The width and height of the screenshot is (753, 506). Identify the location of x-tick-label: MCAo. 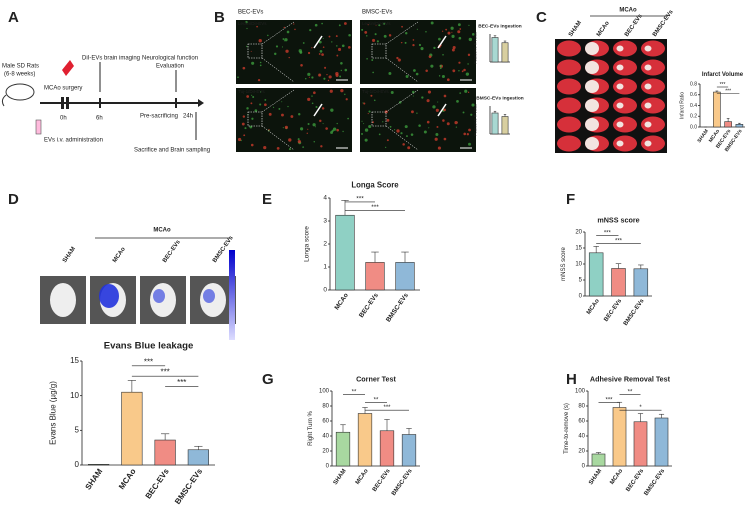
(362, 477).